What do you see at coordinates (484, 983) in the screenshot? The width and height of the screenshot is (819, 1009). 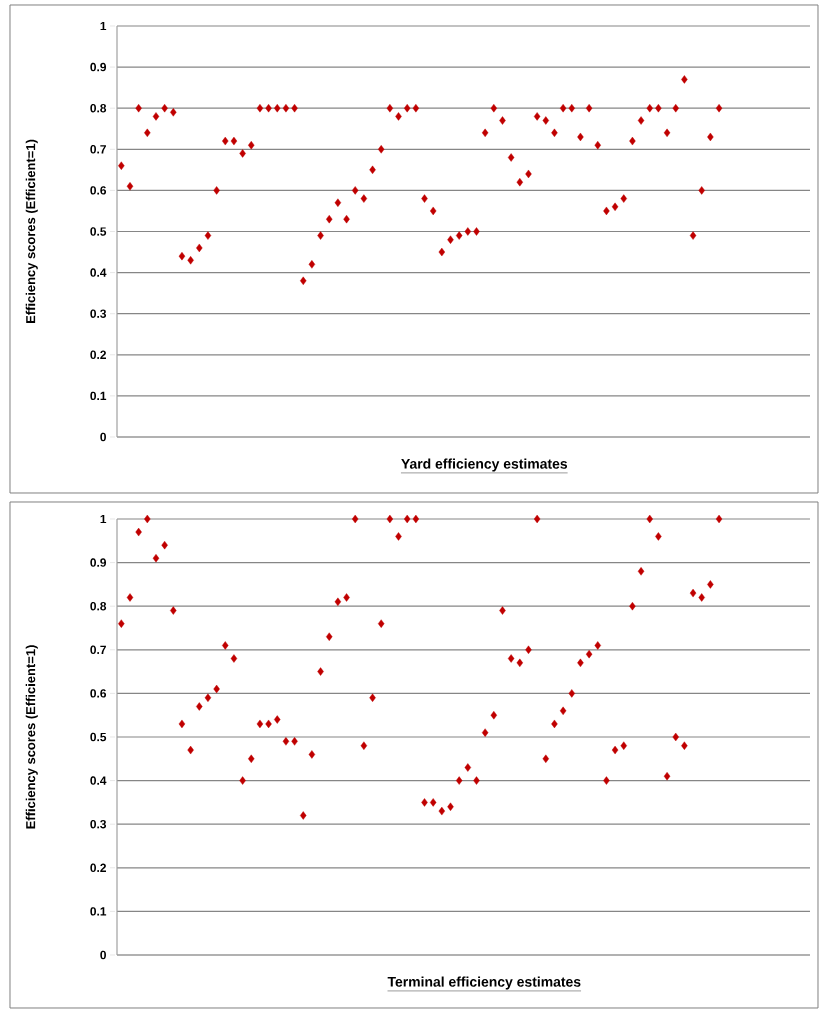 I see `x-axis-title: Terminal efficiency estimates` at bounding box center [484, 983].